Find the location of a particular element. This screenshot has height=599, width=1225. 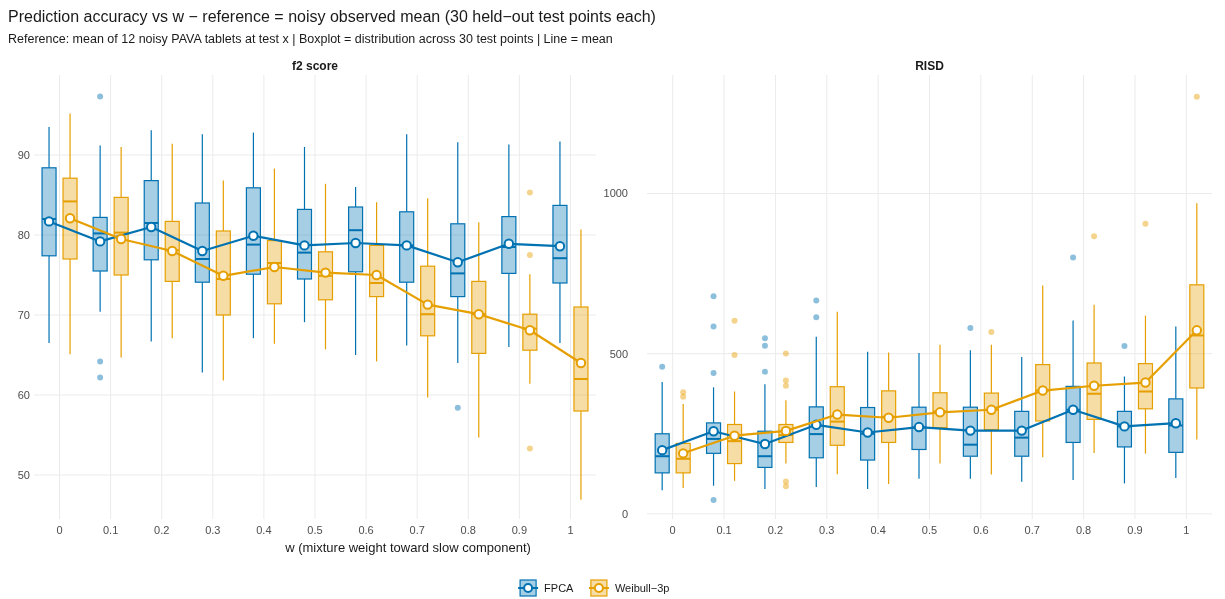

y-tick-label: 1000 is located at coordinates (615, 193).